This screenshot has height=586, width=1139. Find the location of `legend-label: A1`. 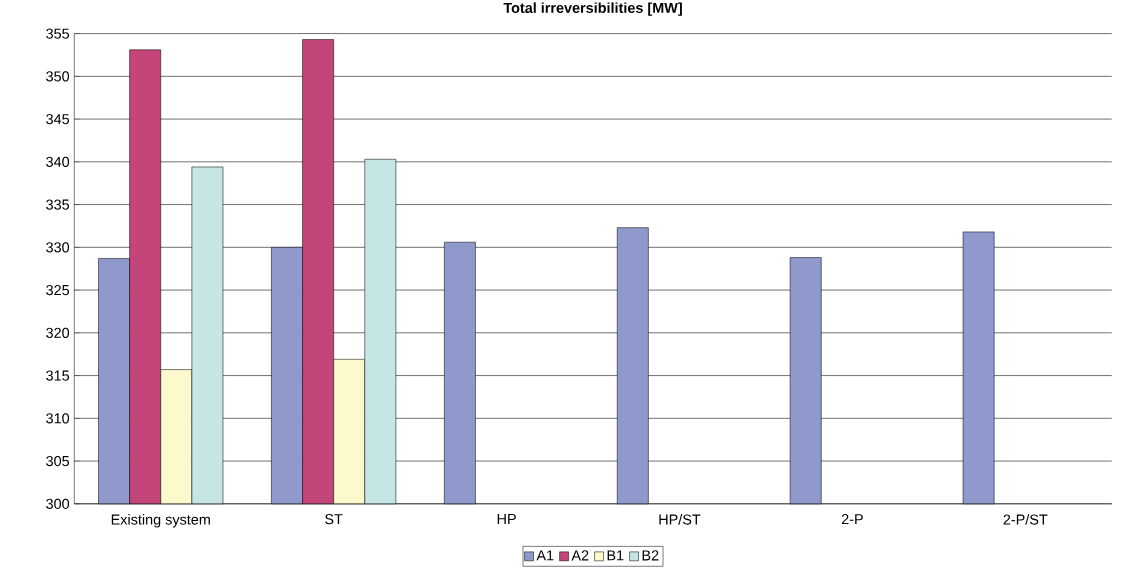

legend-label: A1 is located at coordinates (545, 555).